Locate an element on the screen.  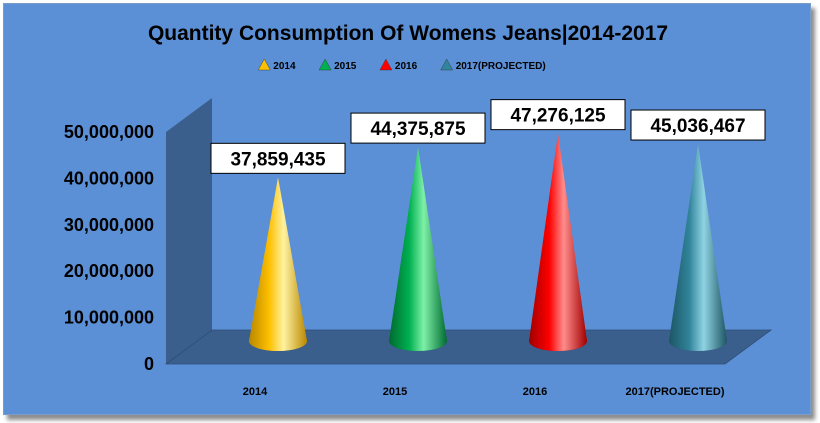
x-tick-label: 2014 is located at coordinates (255, 392).